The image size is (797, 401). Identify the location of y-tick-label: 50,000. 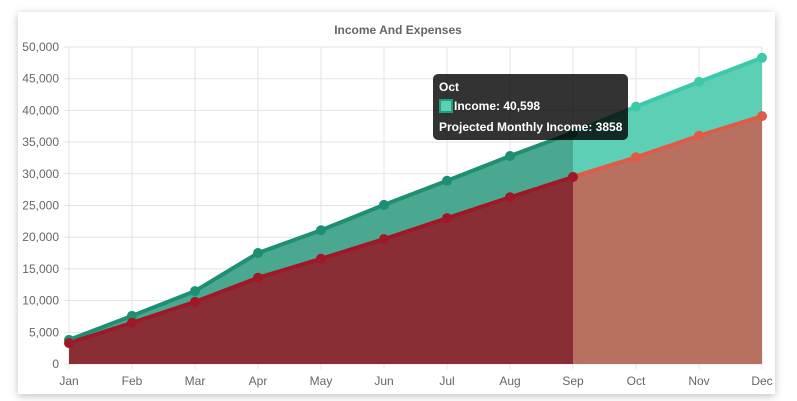
(40, 47).